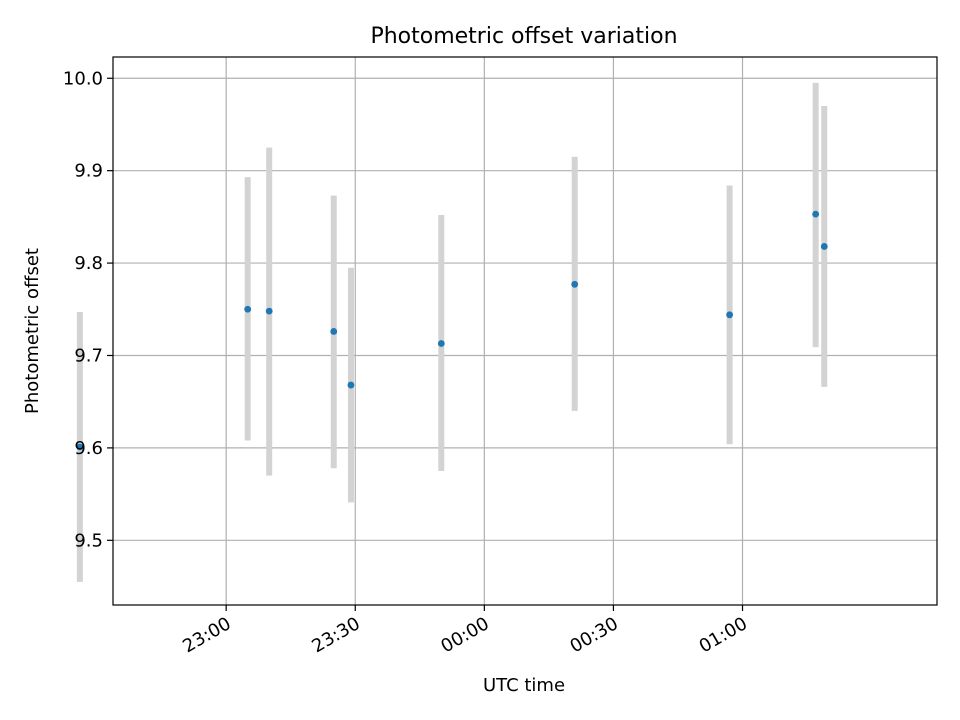 This screenshot has height=720, width=960. Describe the element at coordinates (88, 171) in the screenshot. I see `y-tick-label: 9.9` at that location.